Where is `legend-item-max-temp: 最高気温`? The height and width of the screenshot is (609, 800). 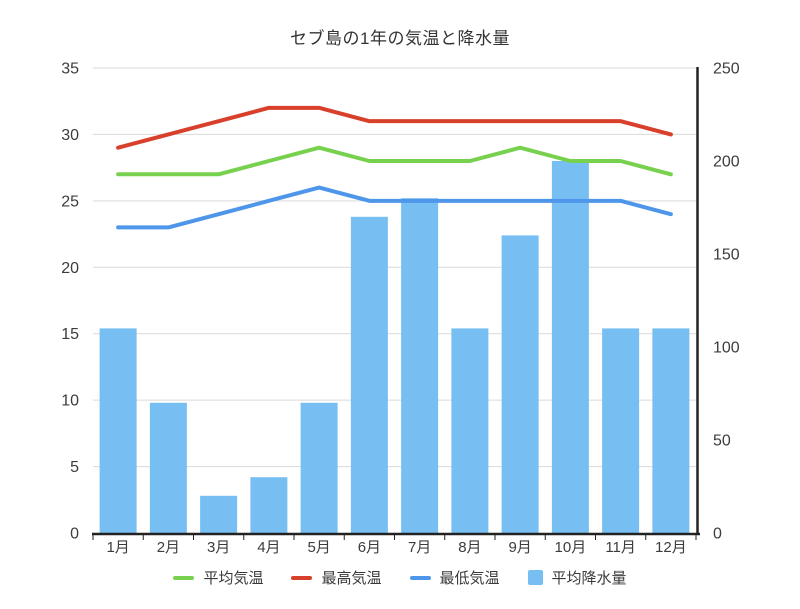
legend-item-max-temp: 最高気温 is located at coordinates (336, 577).